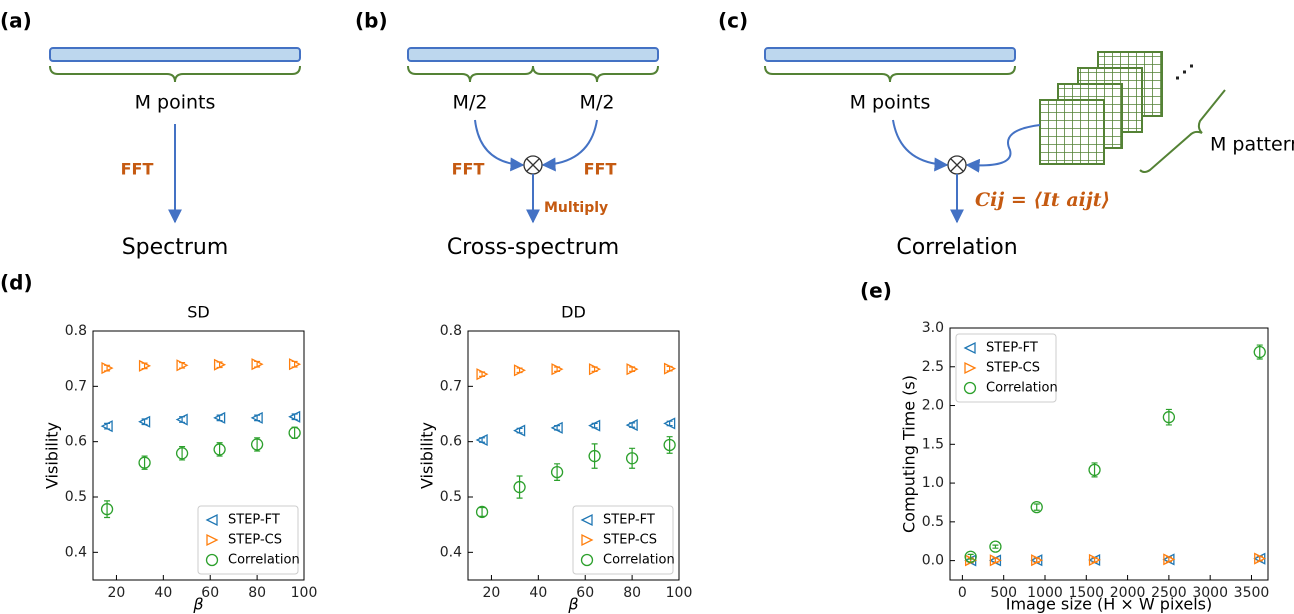  Describe the element at coordinates (933, 406) in the screenshot. I see `y-tick-label: 2.0` at that location.